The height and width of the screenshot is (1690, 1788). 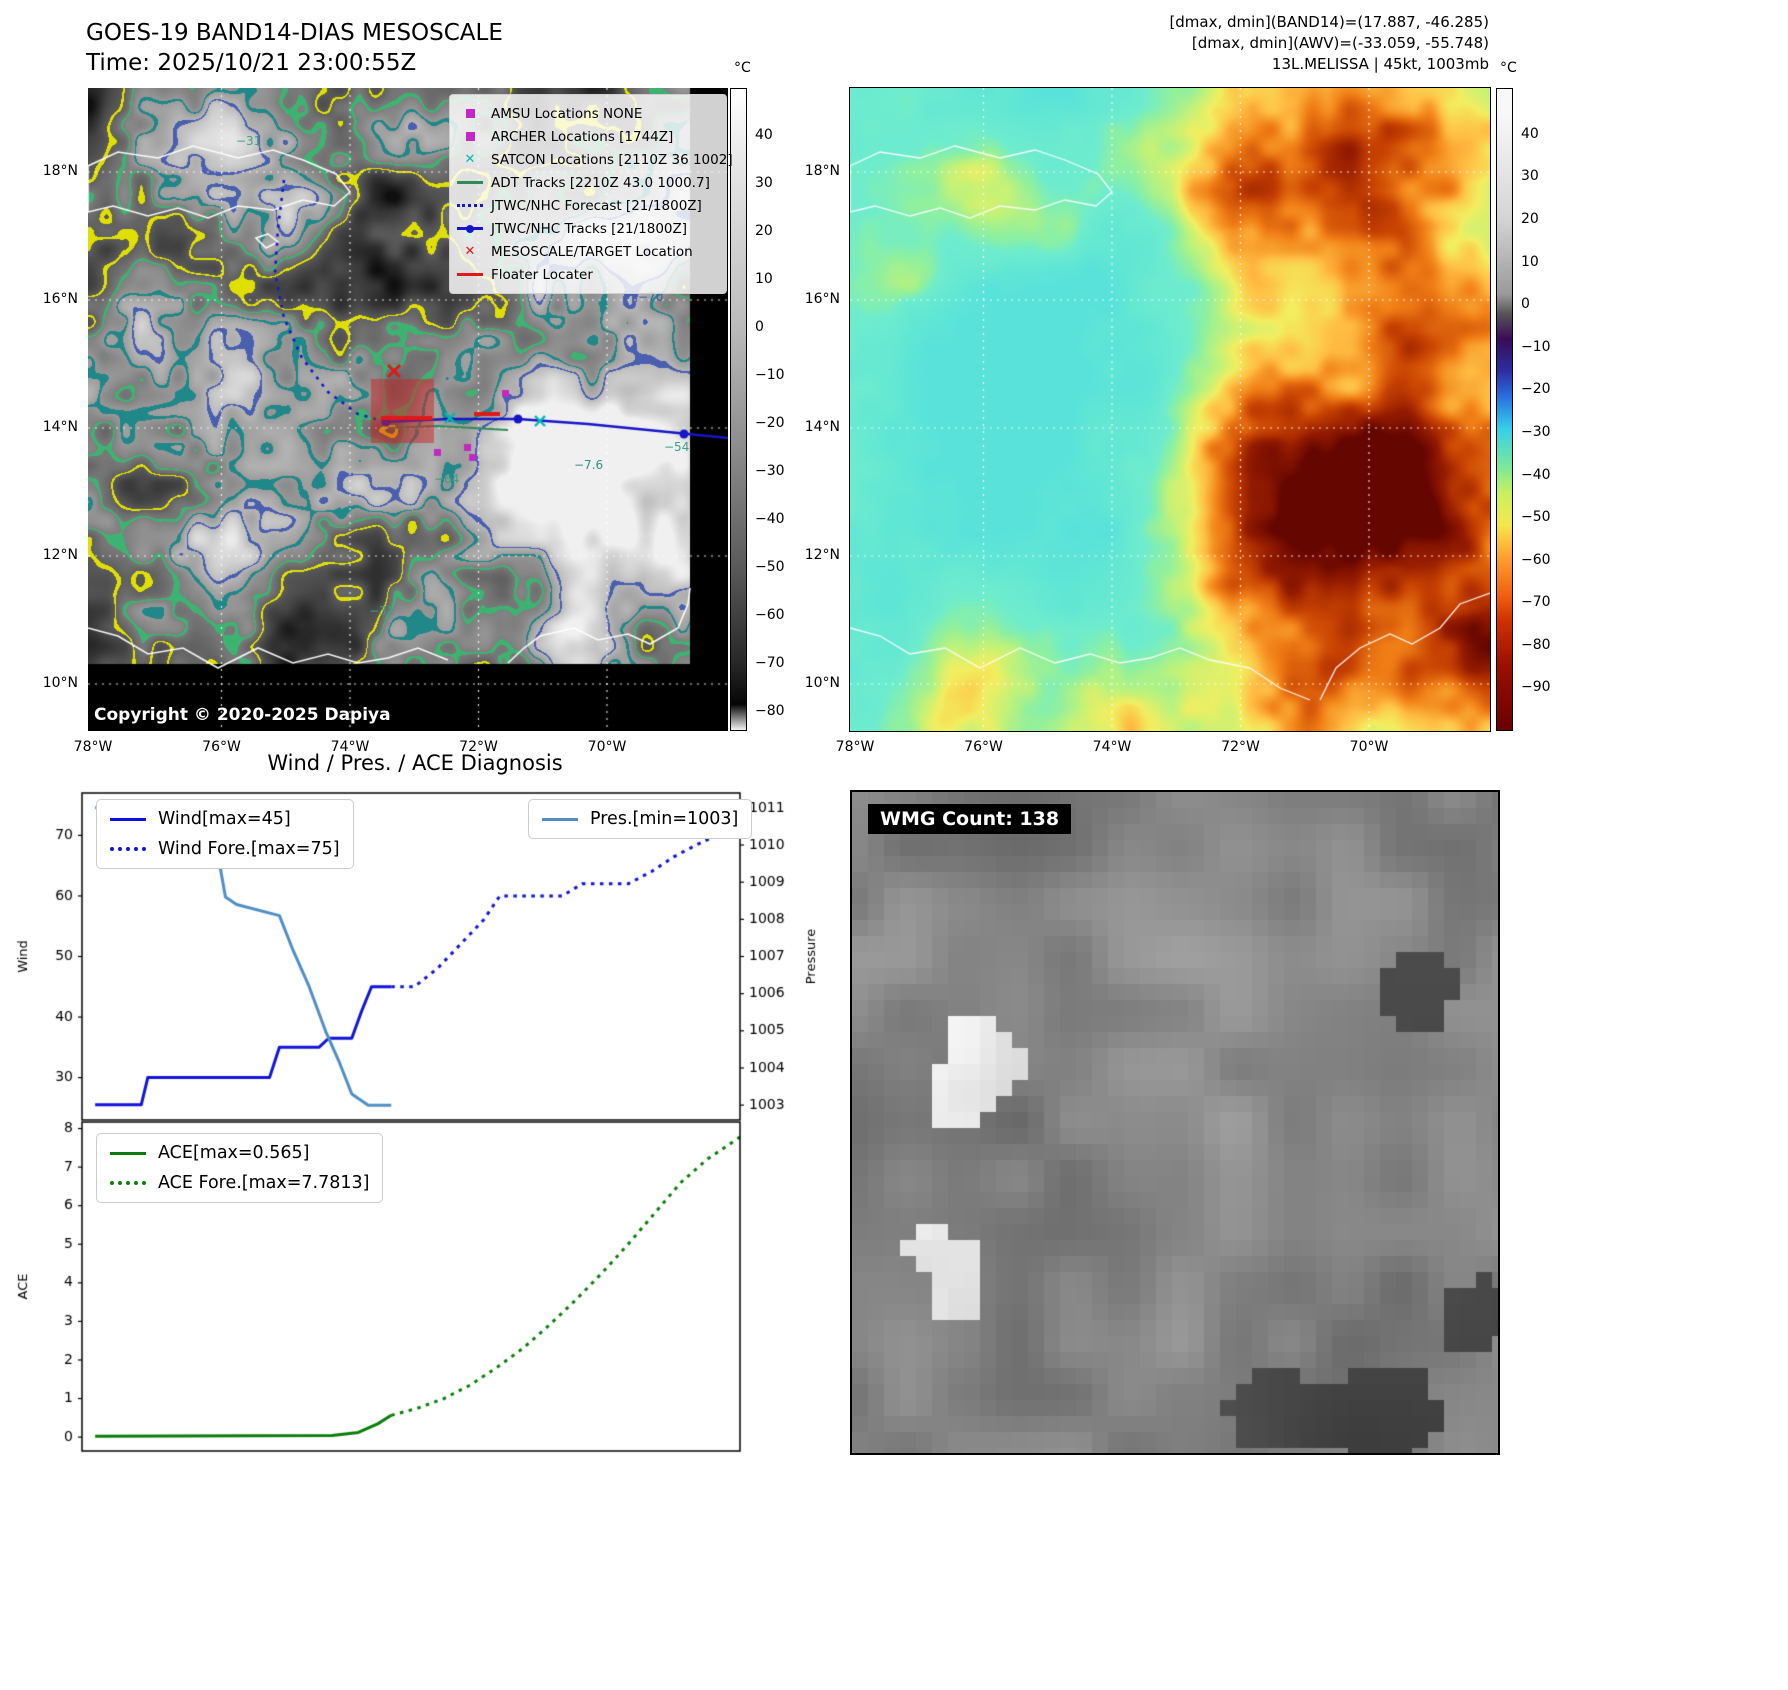 What do you see at coordinates (822, 299) in the screenshot?
I see `lat-tick-label: 16°N` at bounding box center [822, 299].